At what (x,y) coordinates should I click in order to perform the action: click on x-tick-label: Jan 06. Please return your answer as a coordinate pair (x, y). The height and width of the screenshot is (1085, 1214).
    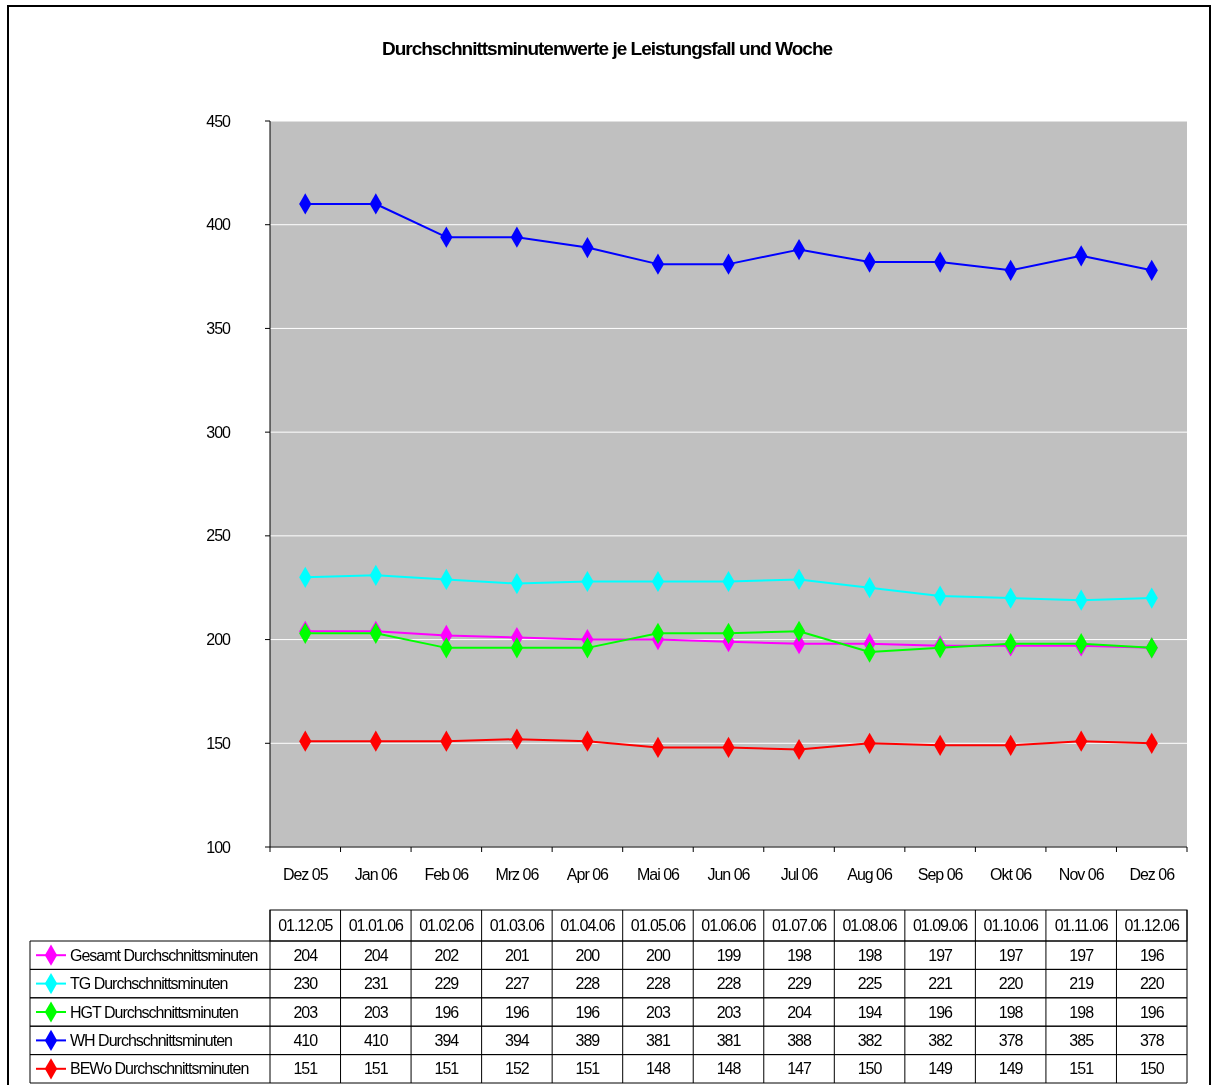
    Looking at the image, I should click on (376, 874).